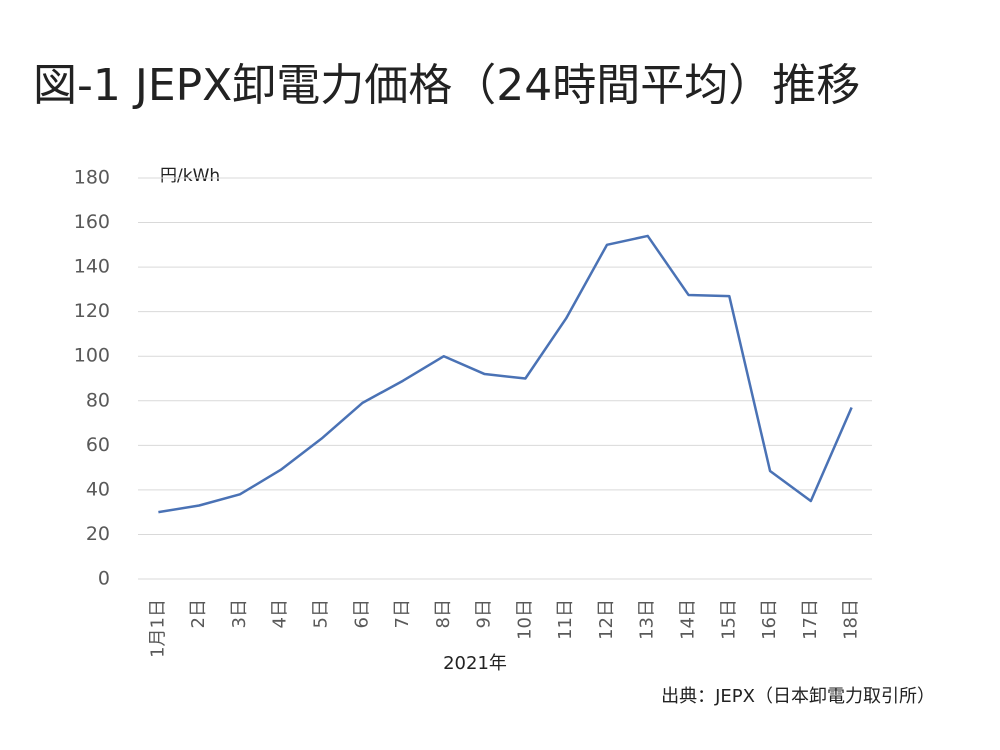 Image resolution: width=1000 pixels, height=750 pixels. Describe the element at coordinates (98, 489) in the screenshot. I see `y-tick-label: 40` at that location.